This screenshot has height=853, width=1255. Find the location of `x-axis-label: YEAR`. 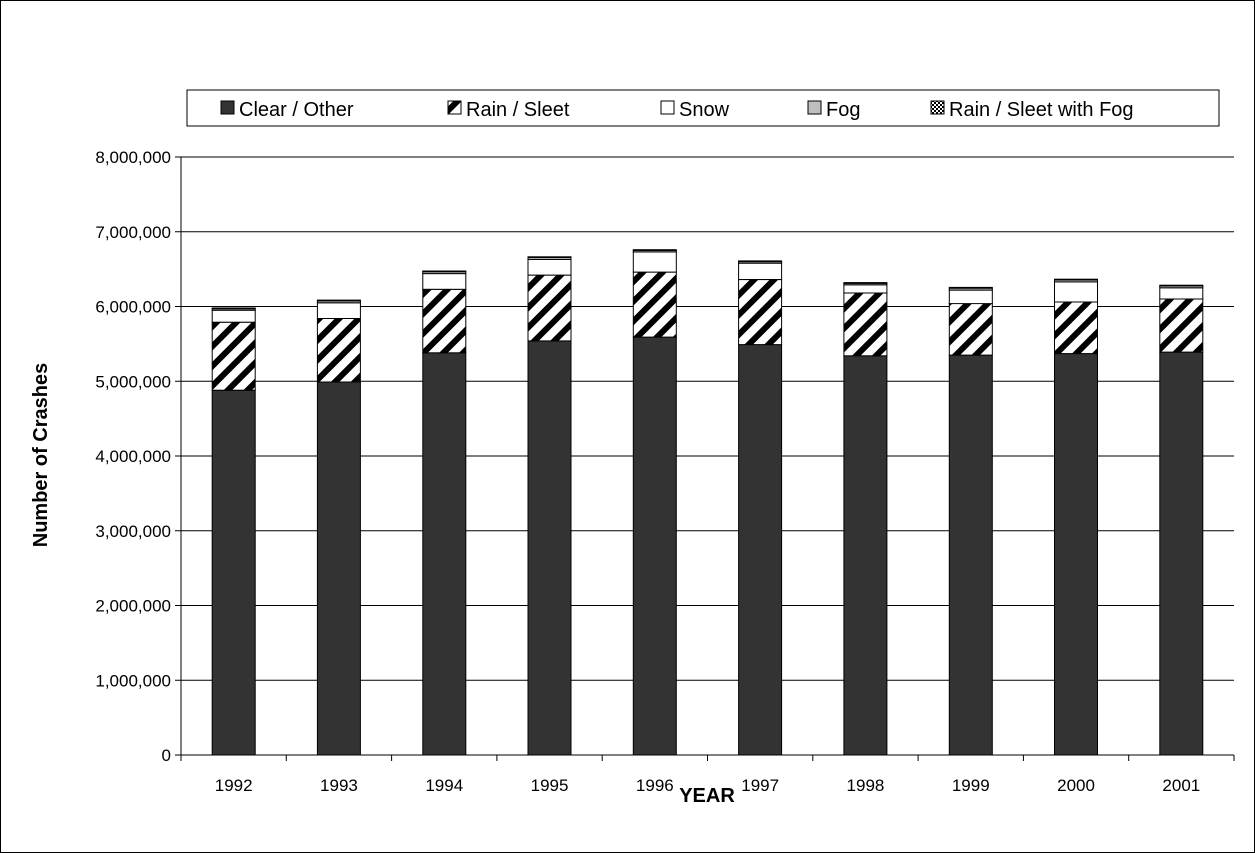

x-axis-label: YEAR is located at coordinates (707, 796).